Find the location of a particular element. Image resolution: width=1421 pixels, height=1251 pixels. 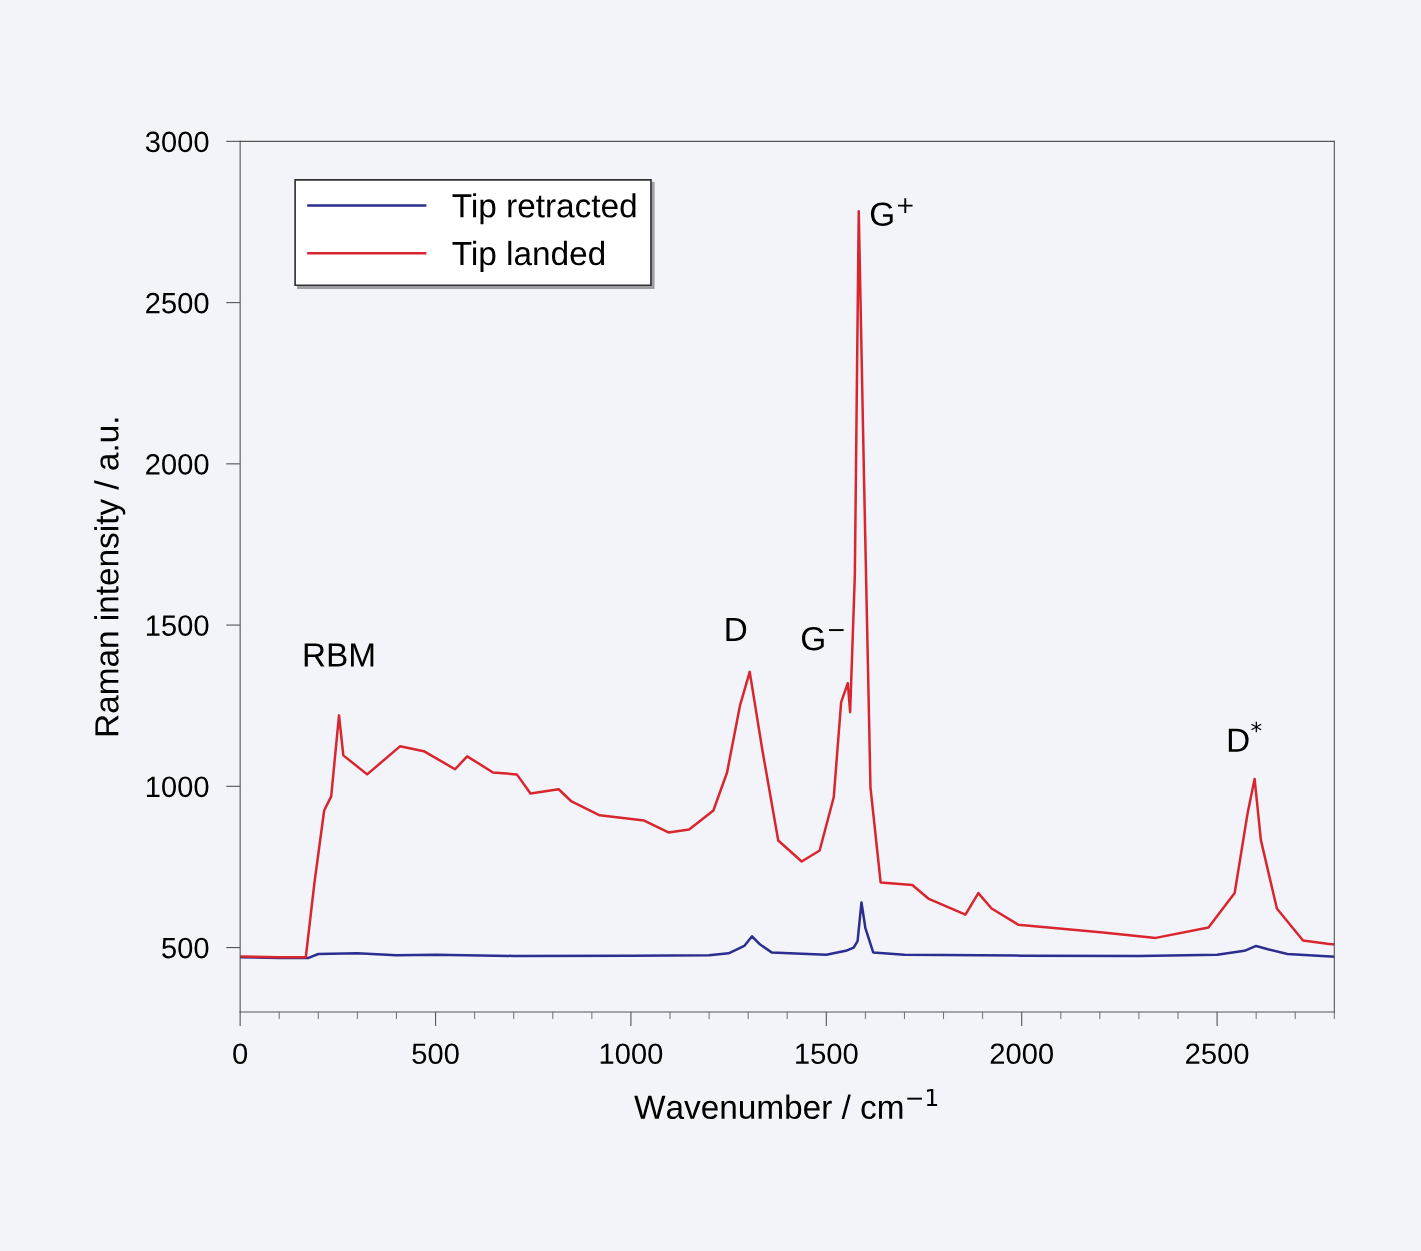

y-tick-label: 1500 is located at coordinates (177, 625).